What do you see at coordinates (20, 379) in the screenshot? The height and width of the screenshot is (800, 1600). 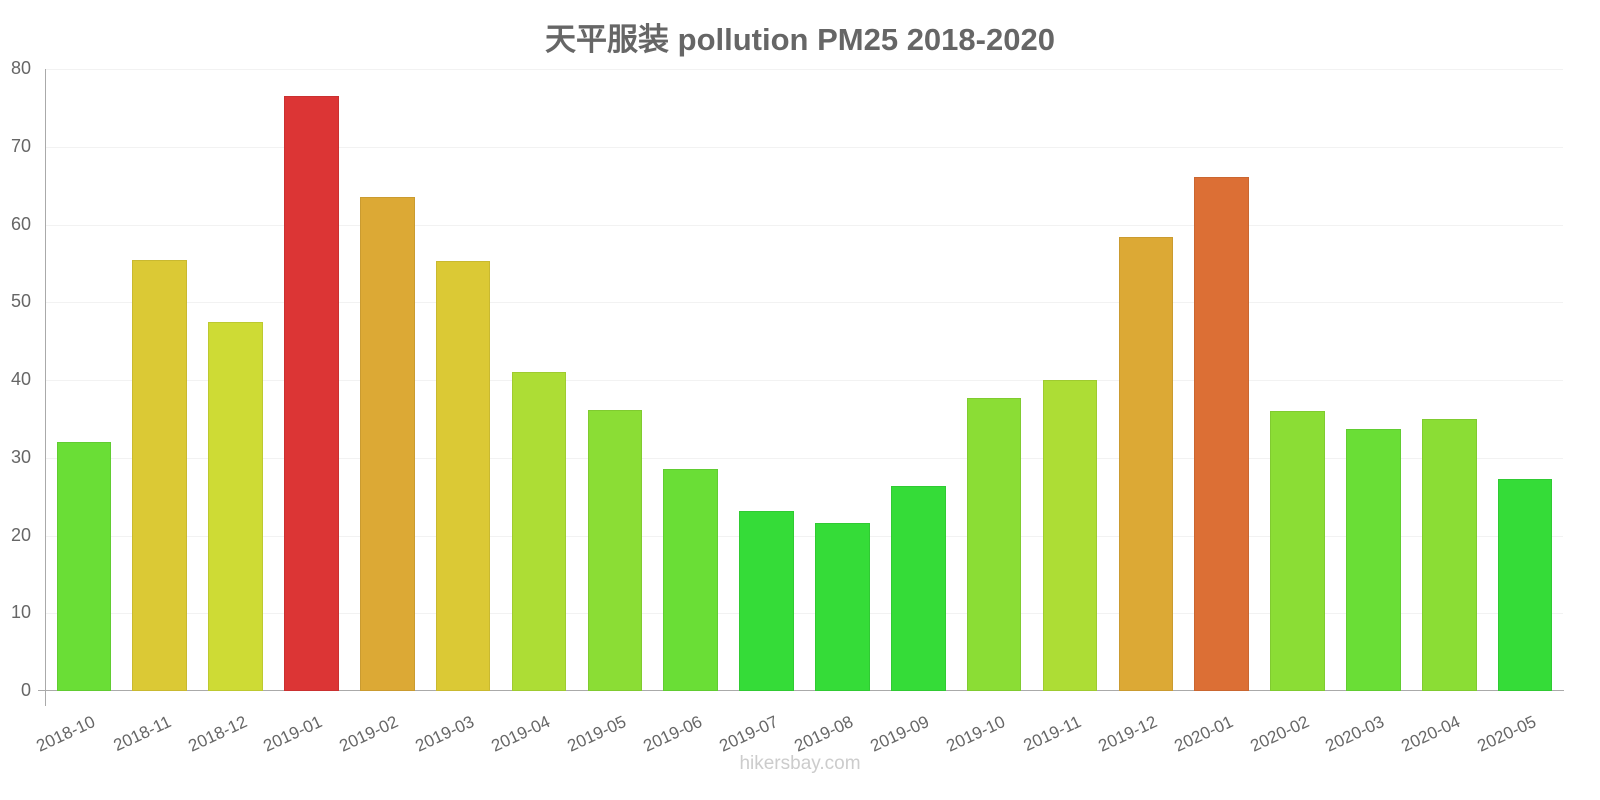 I see `y-tick-label: 40` at bounding box center [20, 379].